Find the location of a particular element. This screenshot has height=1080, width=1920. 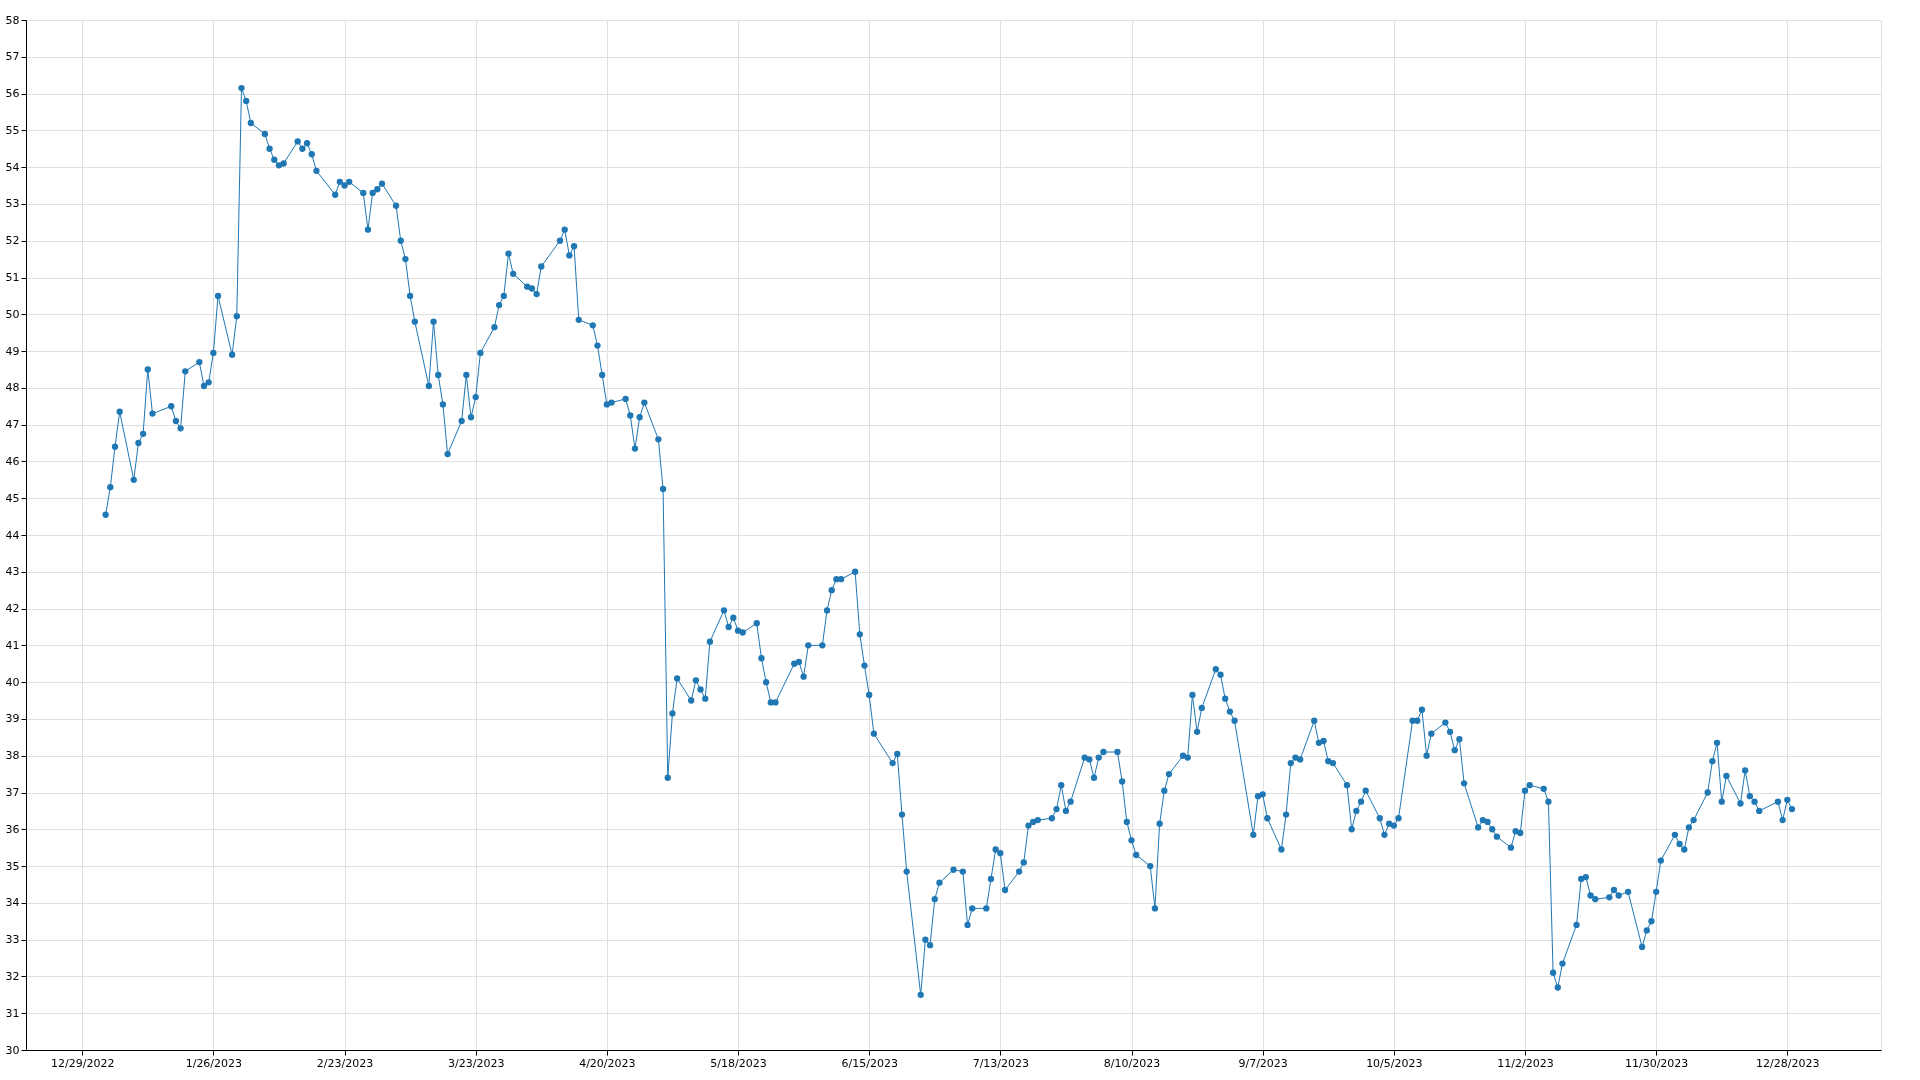

y-tick-label: 46 is located at coordinates (12, 461).